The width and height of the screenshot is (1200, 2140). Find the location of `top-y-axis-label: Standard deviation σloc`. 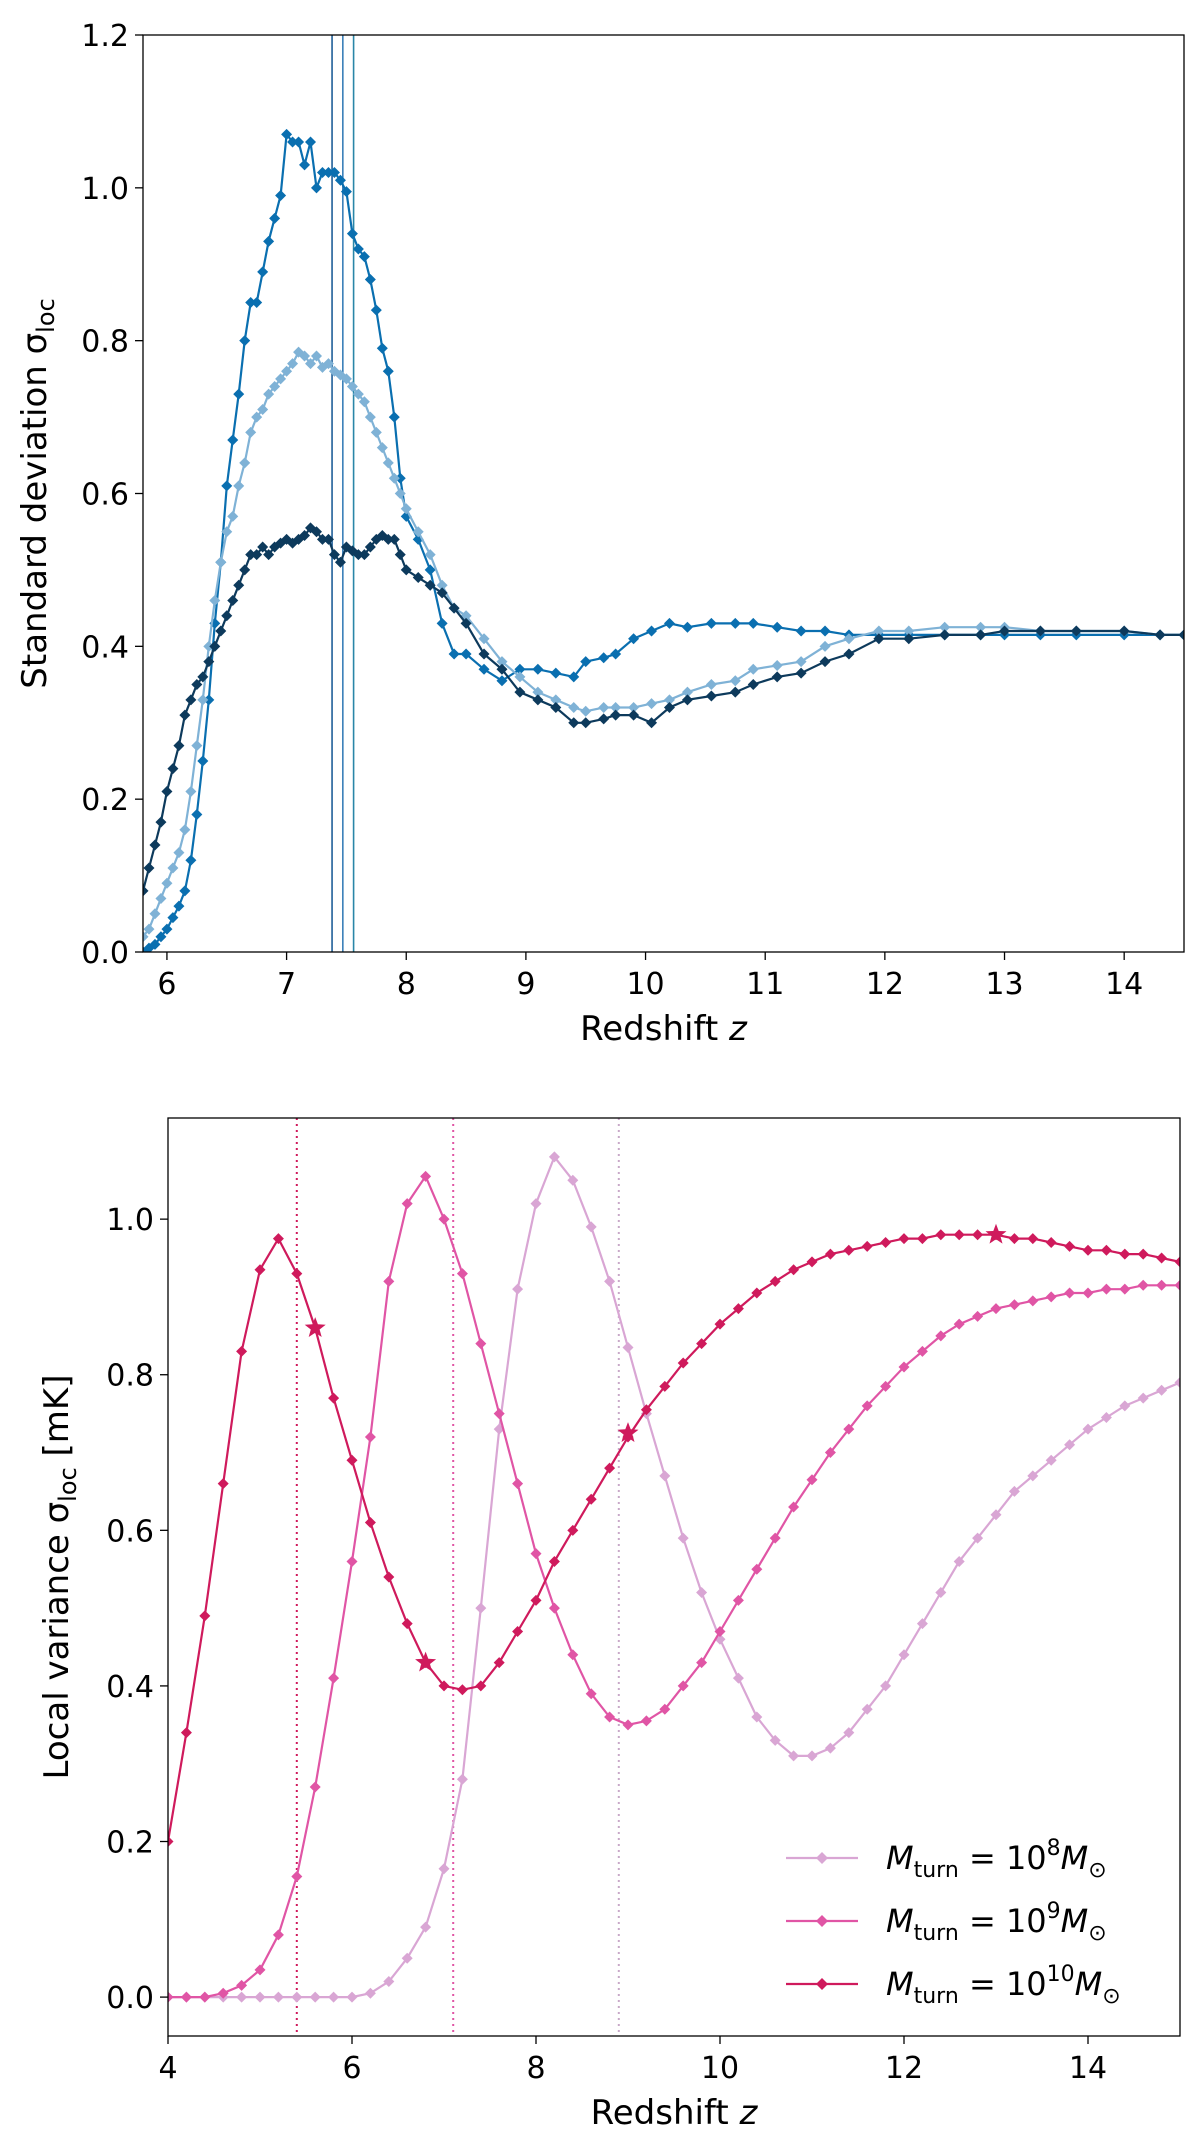

top-y-axis-label: Standard deviation σloc is located at coordinates (37, 493).